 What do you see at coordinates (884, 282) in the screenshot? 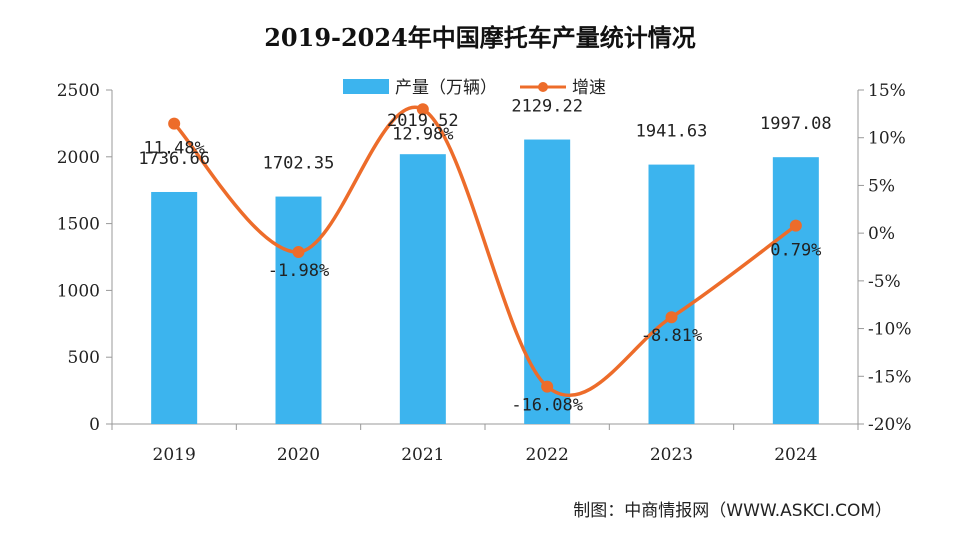
I see `y-tick-label-right: -5%` at bounding box center [884, 282].